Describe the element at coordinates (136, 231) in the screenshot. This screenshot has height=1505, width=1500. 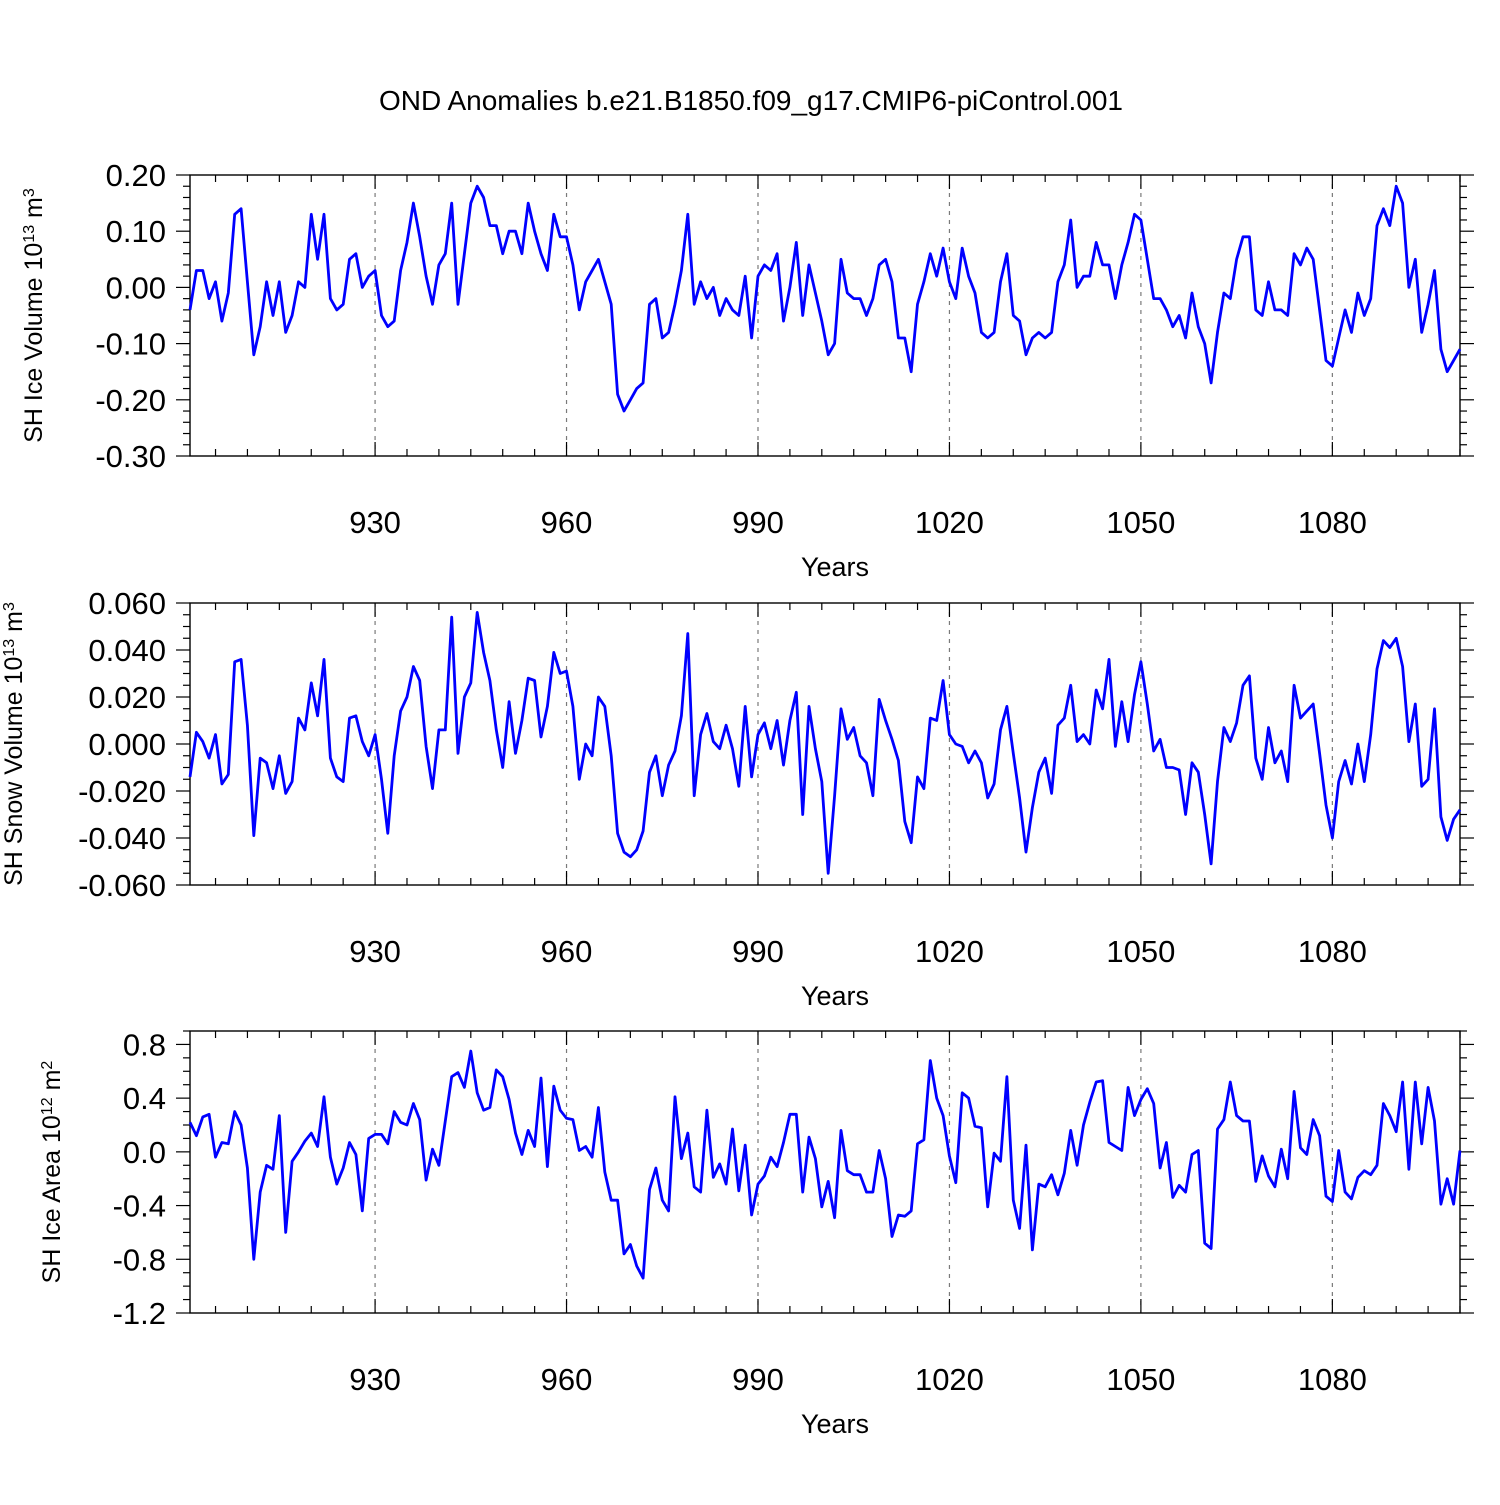
I see `y-tick-label: 0.10` at that location.